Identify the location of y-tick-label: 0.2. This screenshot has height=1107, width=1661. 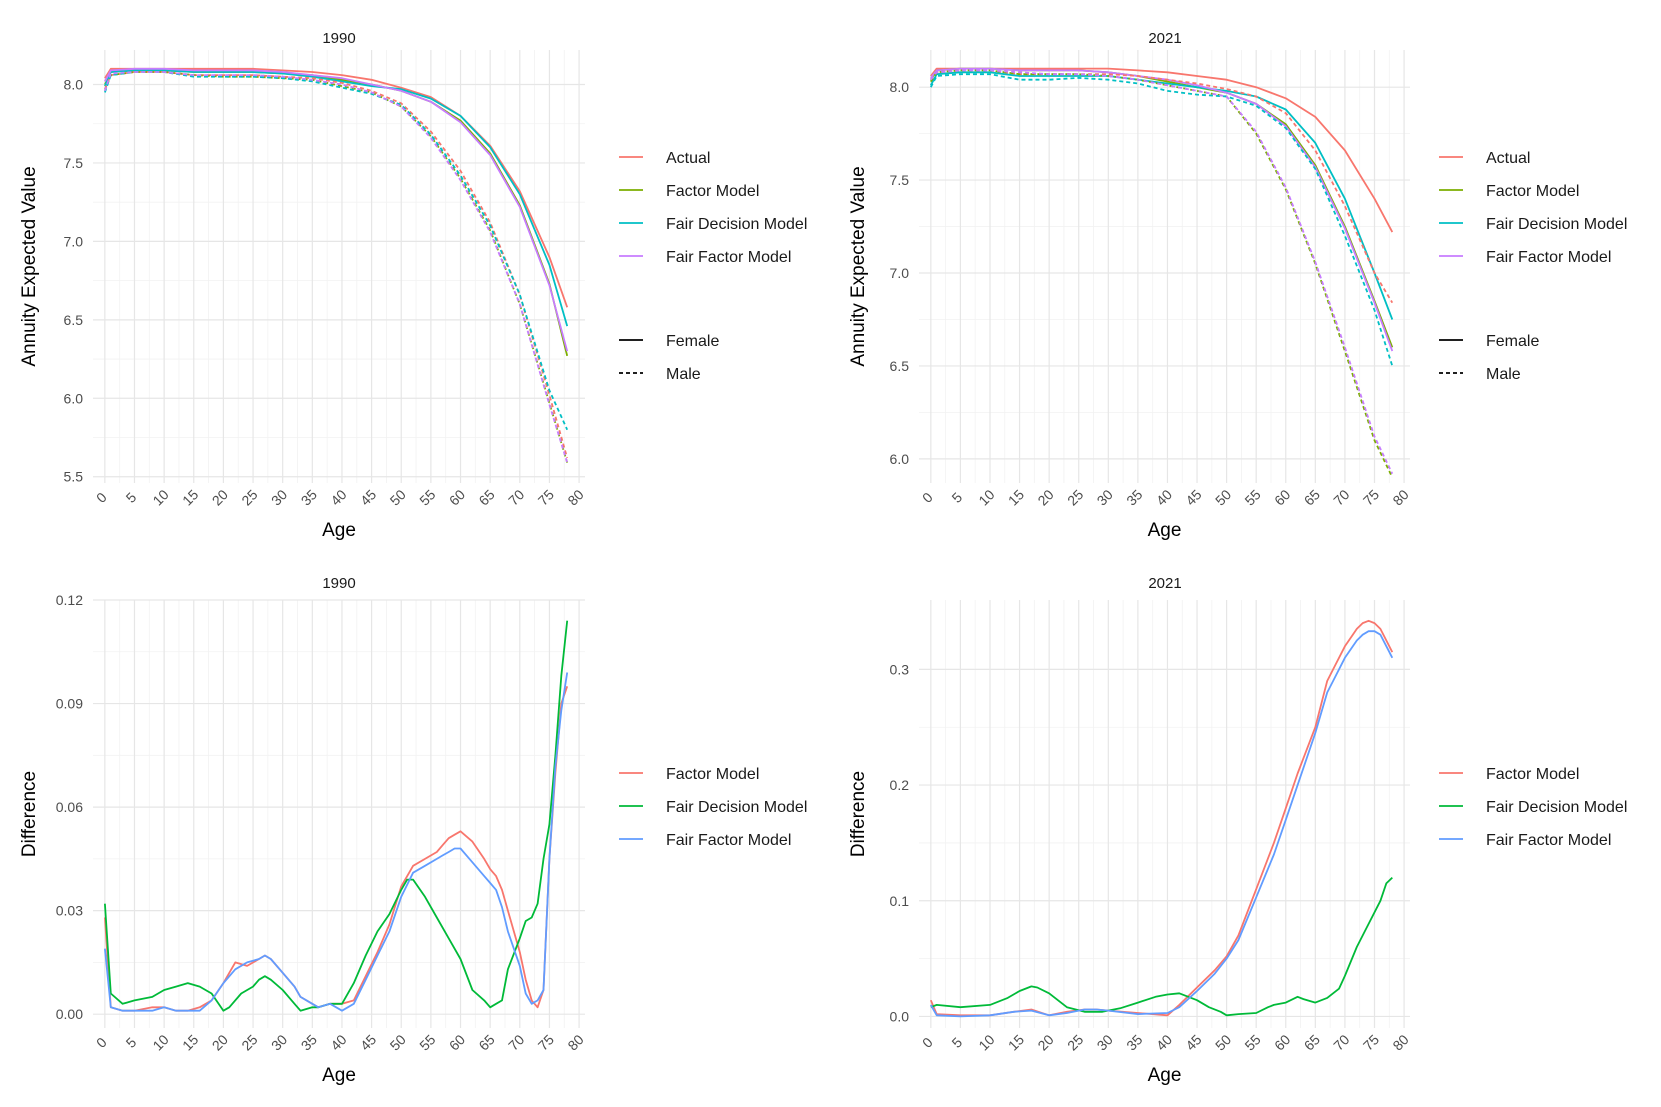
(900, 785).